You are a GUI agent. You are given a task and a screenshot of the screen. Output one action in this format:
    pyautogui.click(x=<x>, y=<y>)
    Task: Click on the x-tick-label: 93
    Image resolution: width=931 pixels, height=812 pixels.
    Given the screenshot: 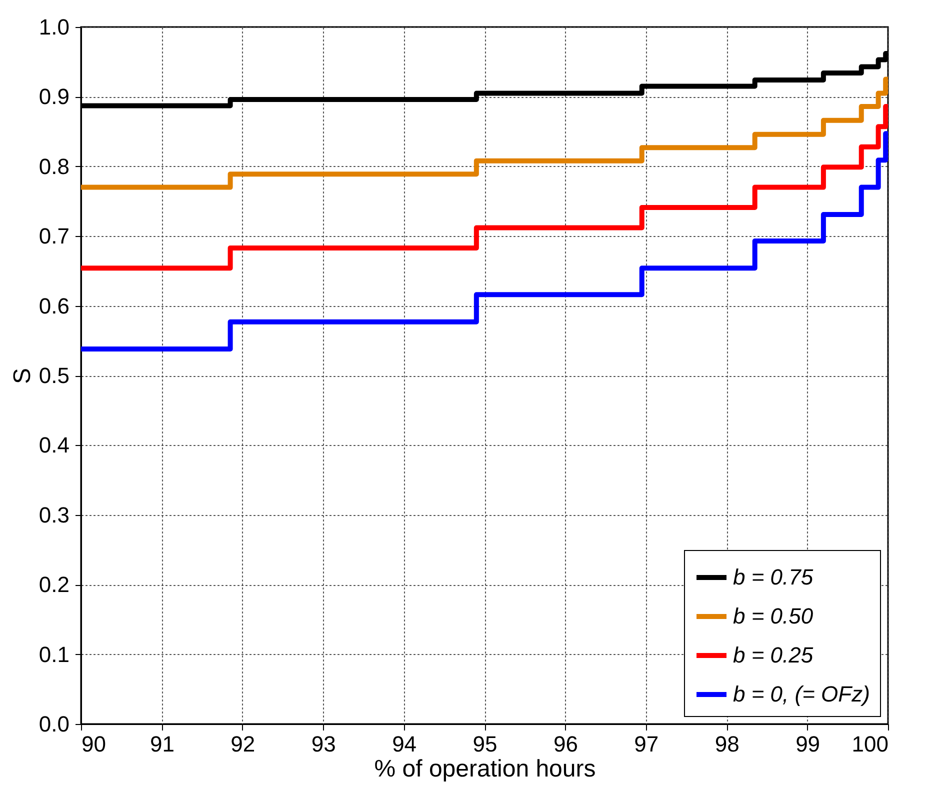 What is the action you would take?
    pyautogui.click(x=323, y=744)
    